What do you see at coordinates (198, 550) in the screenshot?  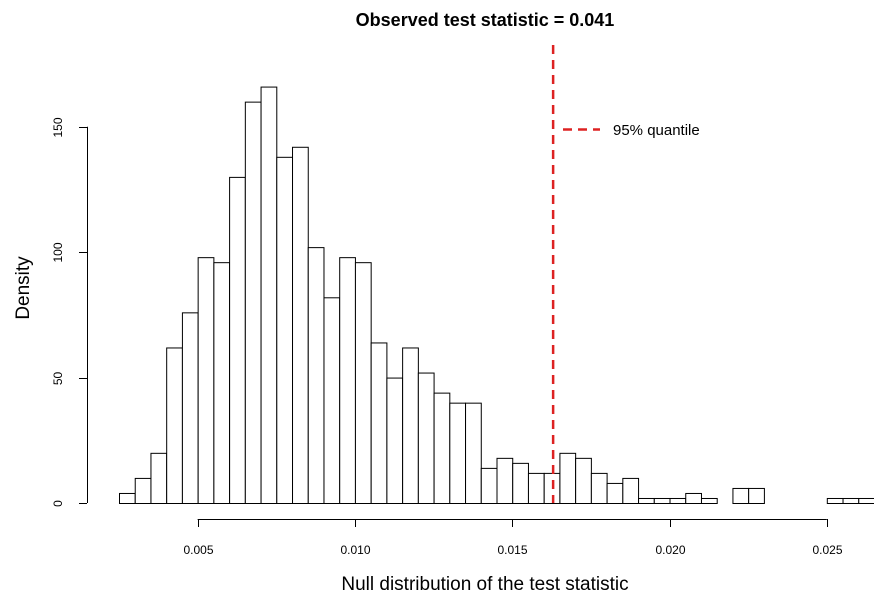 I see `x-tick-label: 0.005` at bounding box center [198, 550].